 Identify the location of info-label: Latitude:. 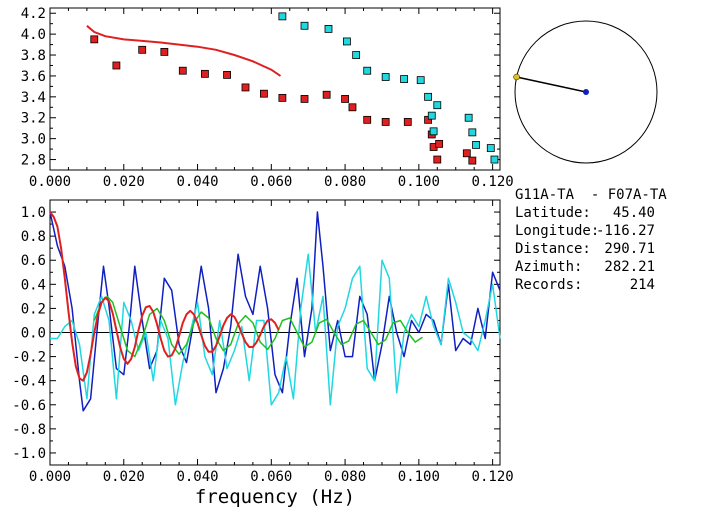
(553, 213).